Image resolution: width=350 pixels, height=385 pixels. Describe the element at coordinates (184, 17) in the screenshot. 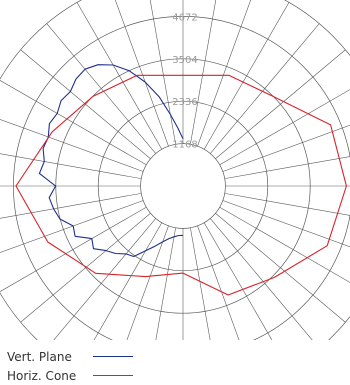

I see `ring-label: 4672` at that location.